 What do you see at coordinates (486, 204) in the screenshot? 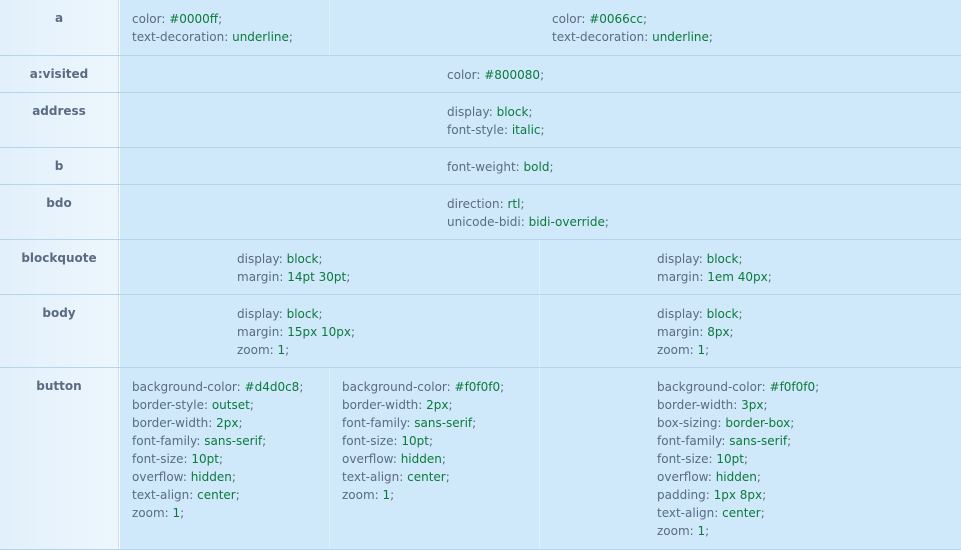
I see `css-declaration: direction: rtl;` at bounding box center [486, 204].